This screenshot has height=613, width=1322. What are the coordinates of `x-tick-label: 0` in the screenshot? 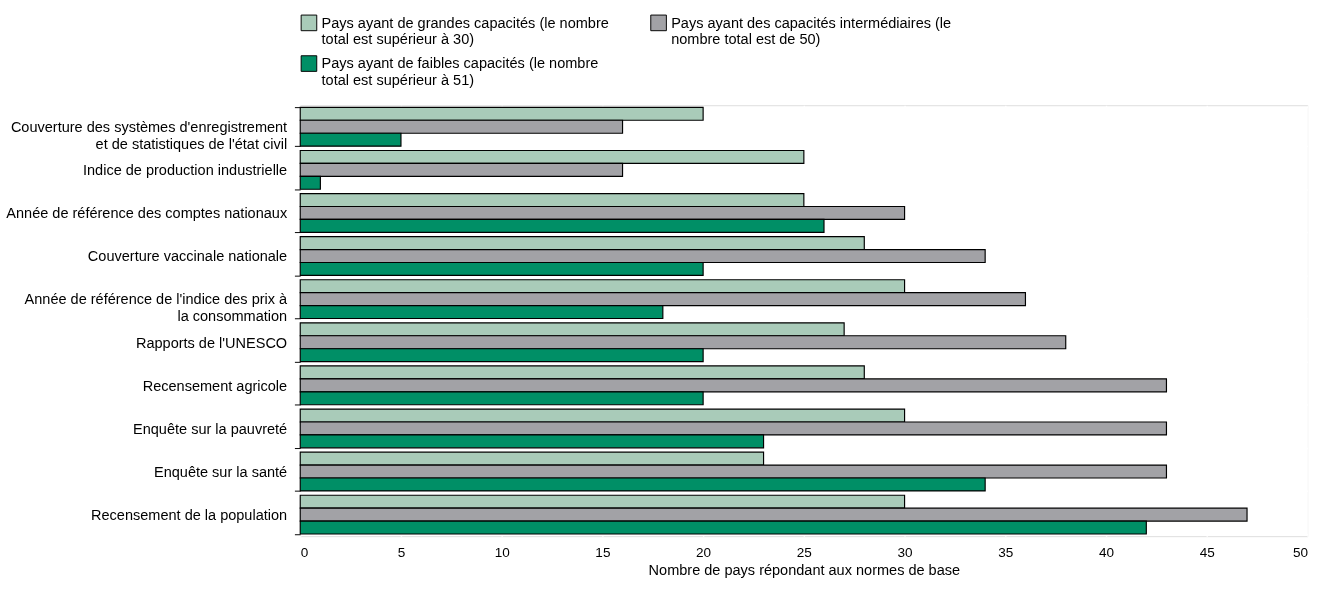 It's located at (304, 553).